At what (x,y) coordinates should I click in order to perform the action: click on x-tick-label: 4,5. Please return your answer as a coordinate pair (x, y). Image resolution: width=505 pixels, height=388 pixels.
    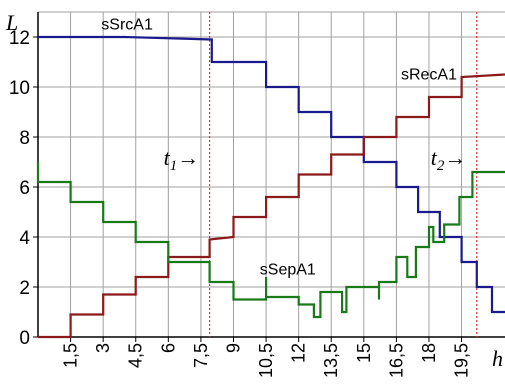
    Looking at the image, I should click on (136, 355).